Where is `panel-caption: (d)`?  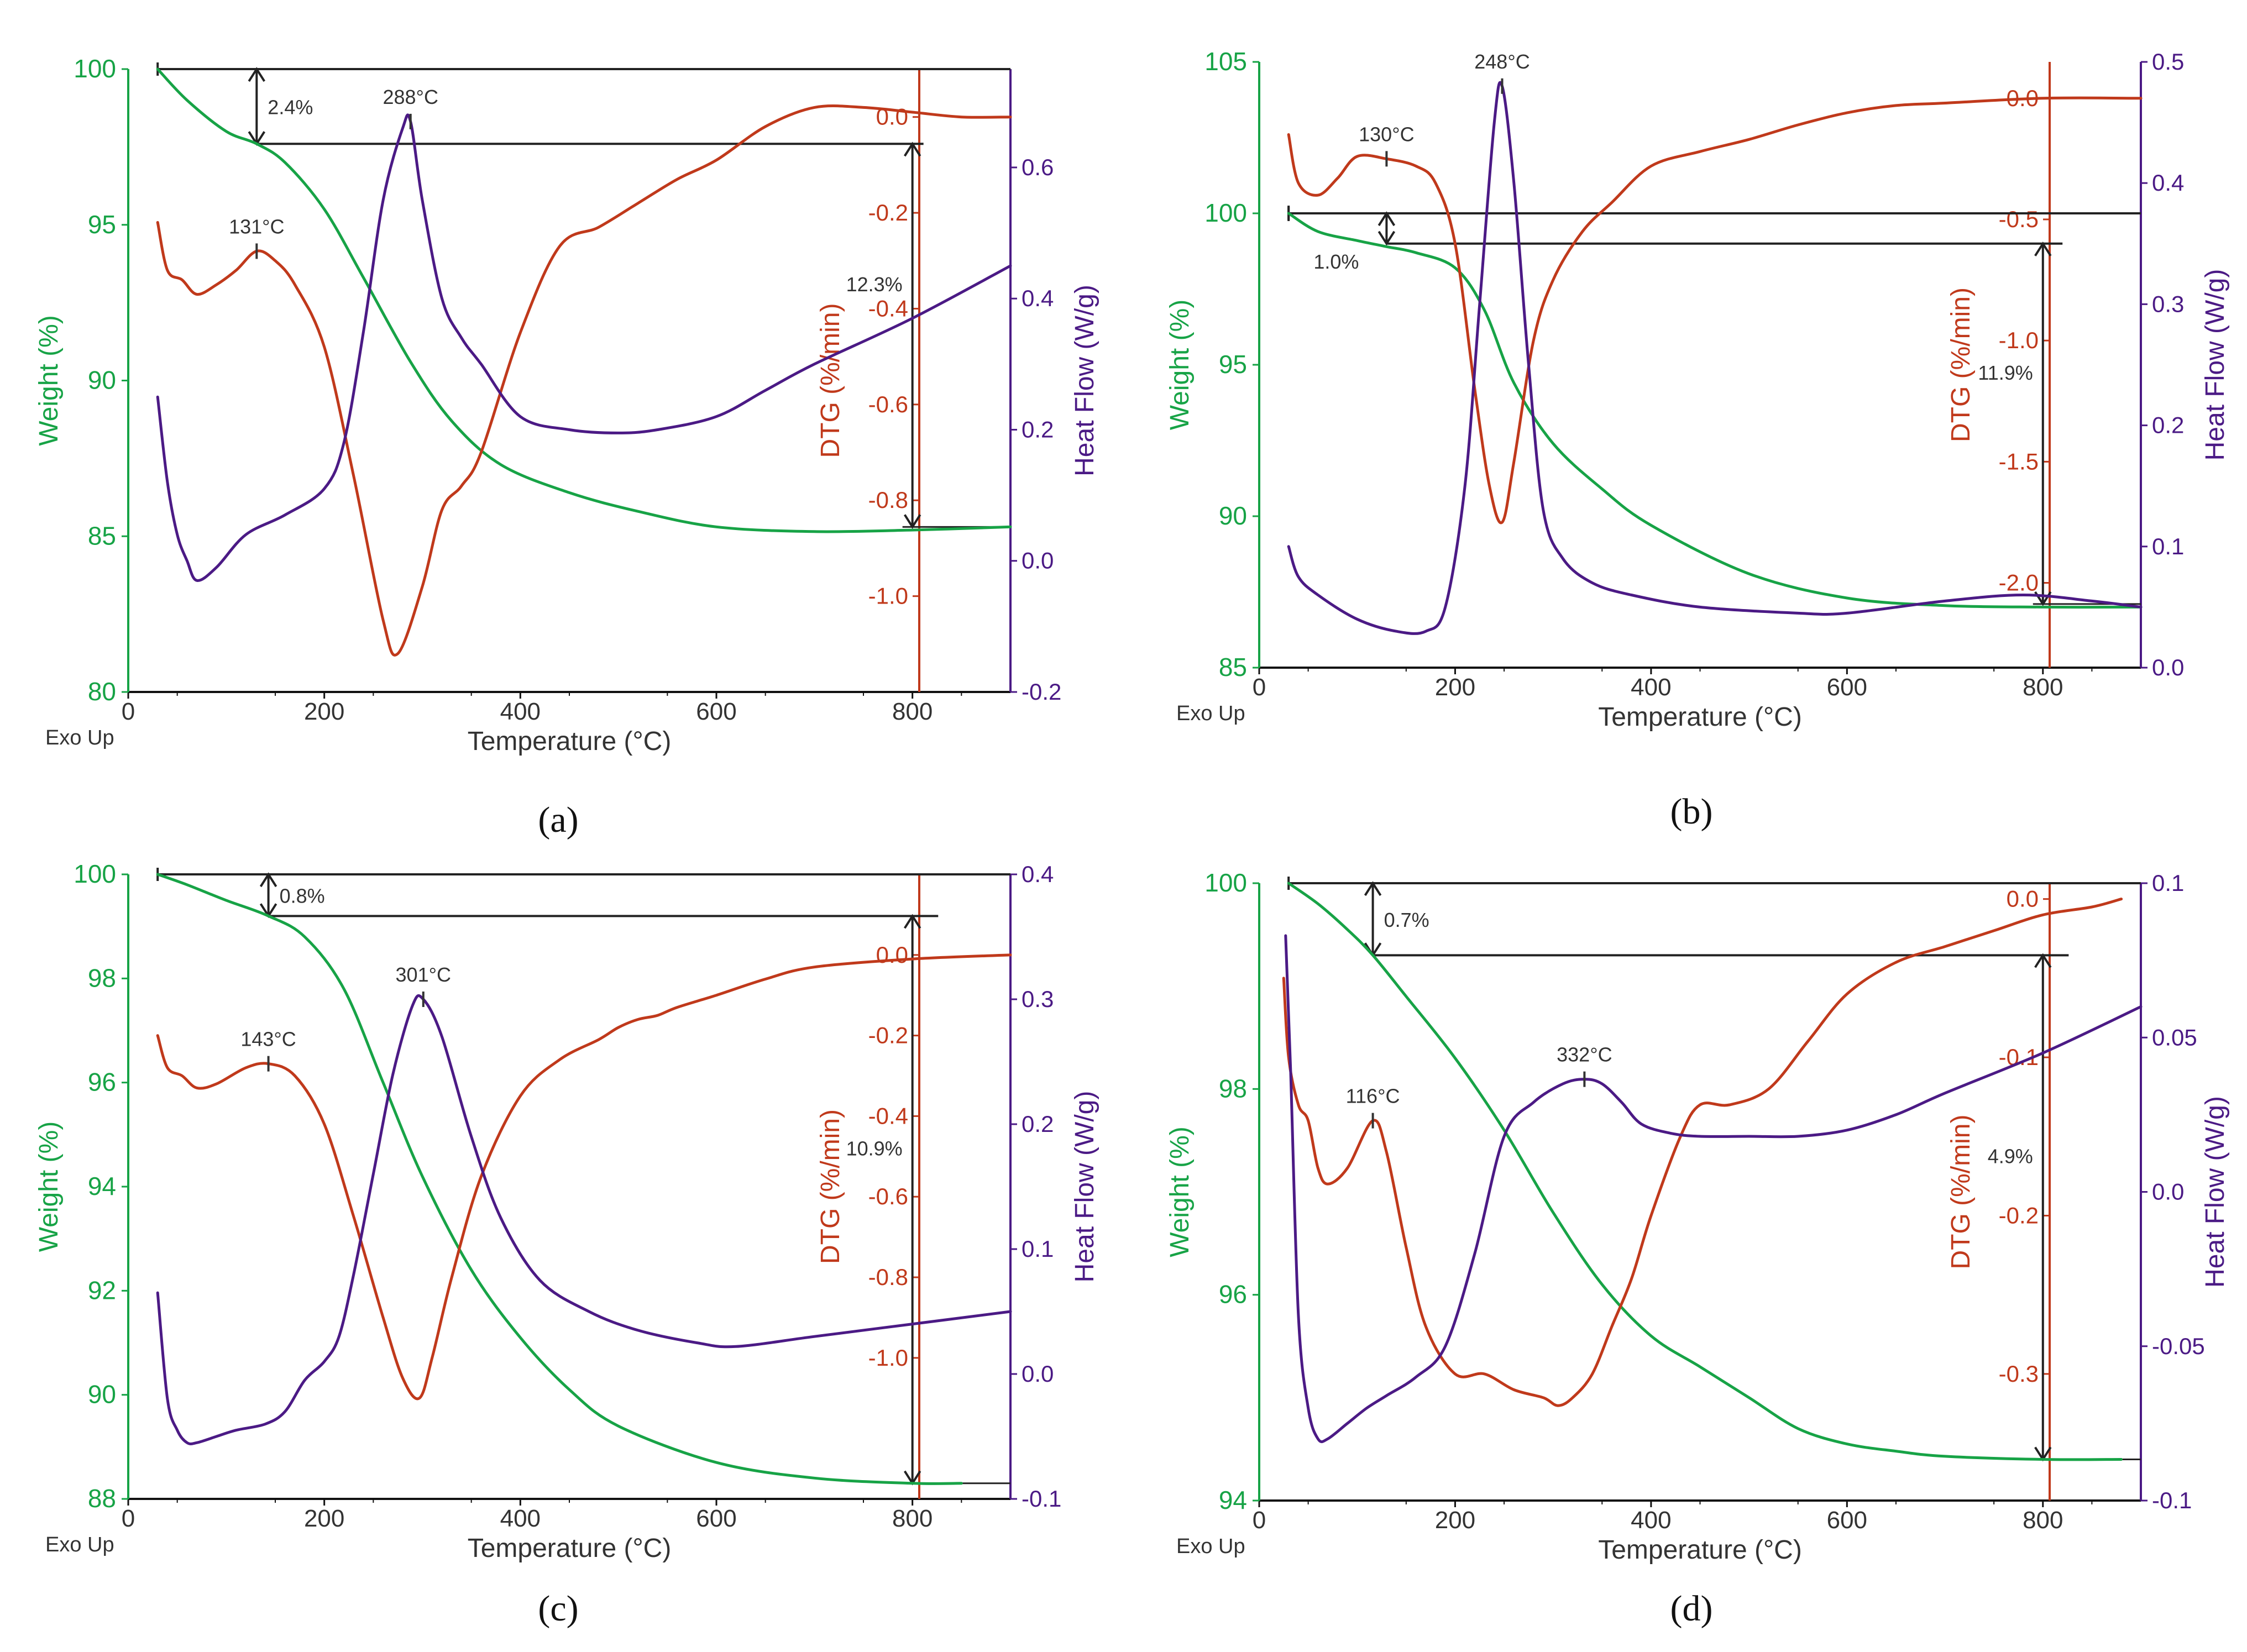
panel-caption: (d) is located at coordinates (1691, 1608).